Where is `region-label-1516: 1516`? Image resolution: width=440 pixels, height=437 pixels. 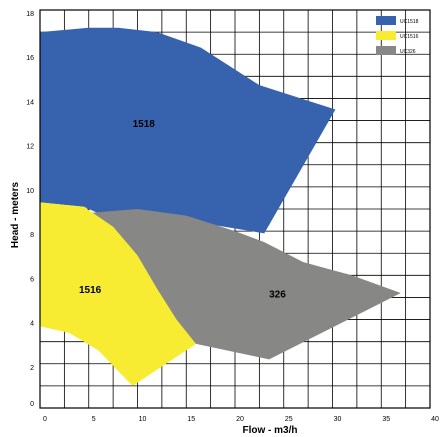
region-label-1516: 1516 is located at coordinates (90, 290).